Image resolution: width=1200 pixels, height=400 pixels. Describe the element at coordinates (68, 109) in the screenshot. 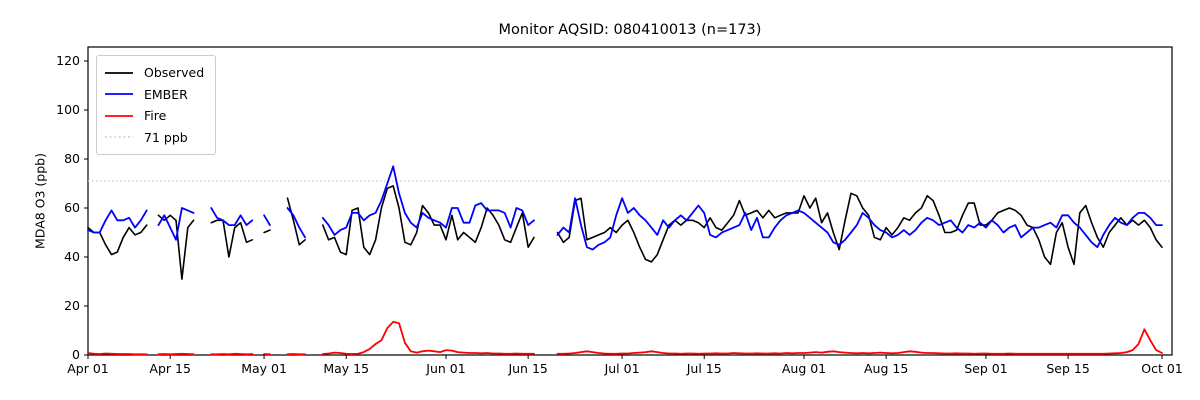

I see `y-tick-label: 100` at that location.